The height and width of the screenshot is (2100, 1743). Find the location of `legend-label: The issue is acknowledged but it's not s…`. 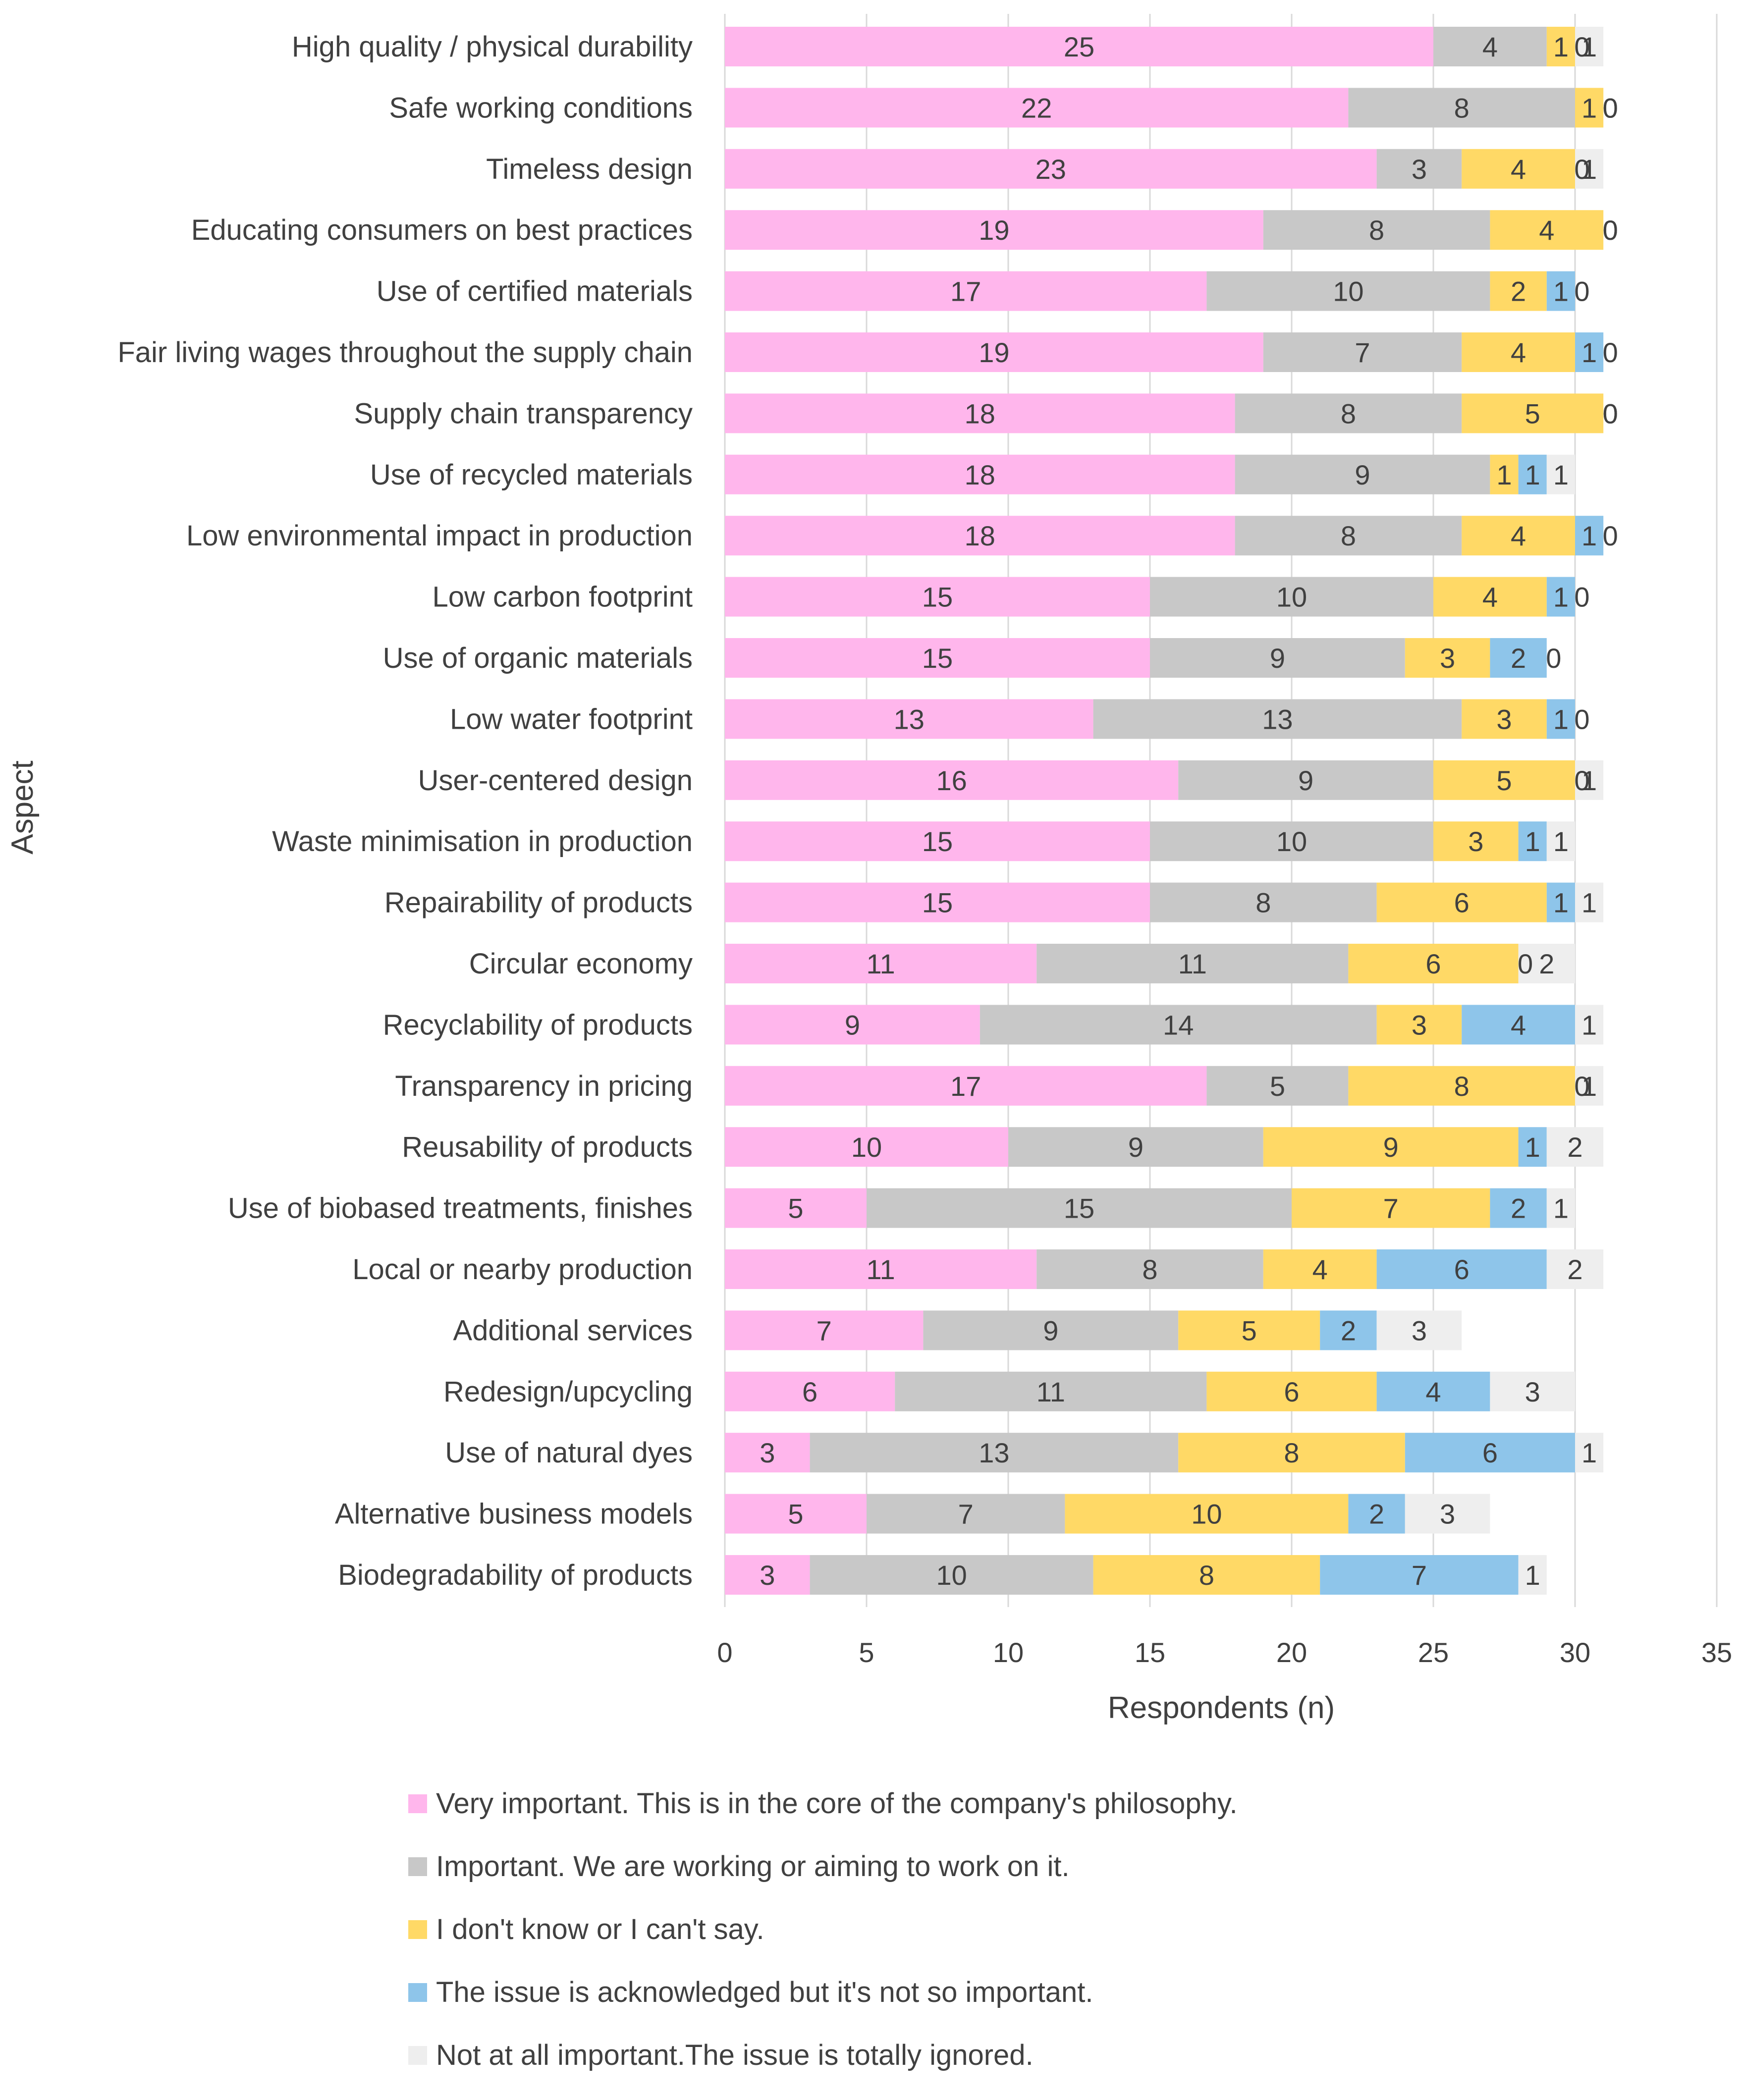

legend-label: The issue is acknowledged but it's not s… is located at coordinates (765, 1992).